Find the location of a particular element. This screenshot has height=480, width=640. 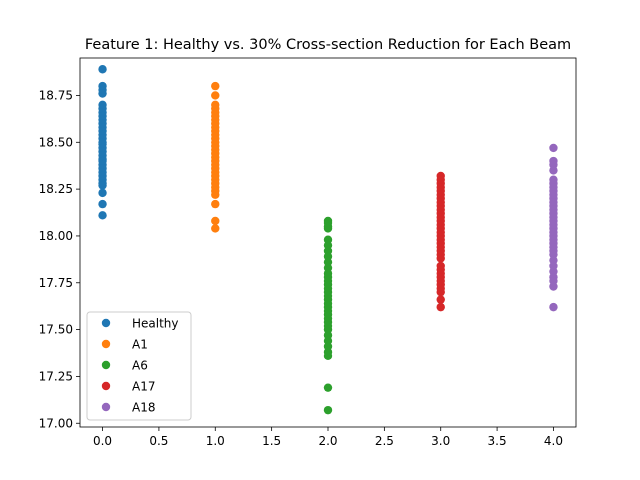

legend: Healthy A1 A6 A17 A18 is located at coordinates (139, 366).